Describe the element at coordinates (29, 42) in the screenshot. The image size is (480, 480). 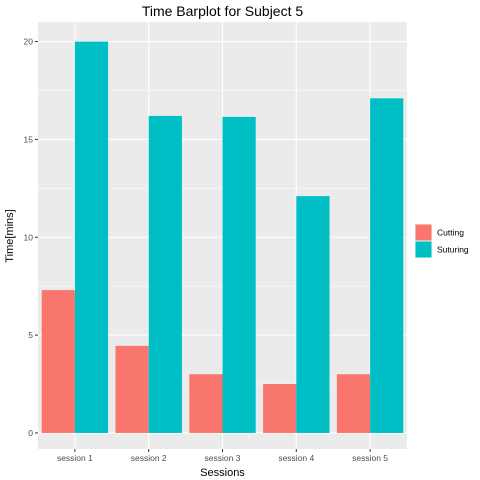
I see `y-tick-label: 20` at that location.